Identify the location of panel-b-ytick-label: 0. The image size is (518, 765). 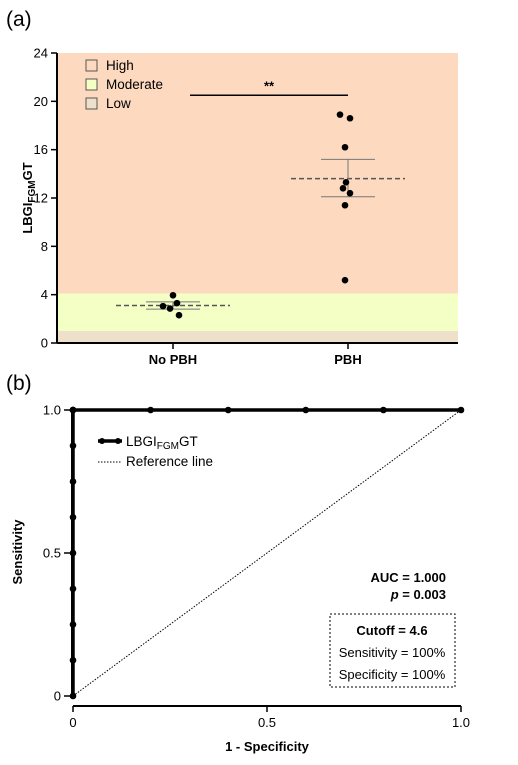
(57, 696).